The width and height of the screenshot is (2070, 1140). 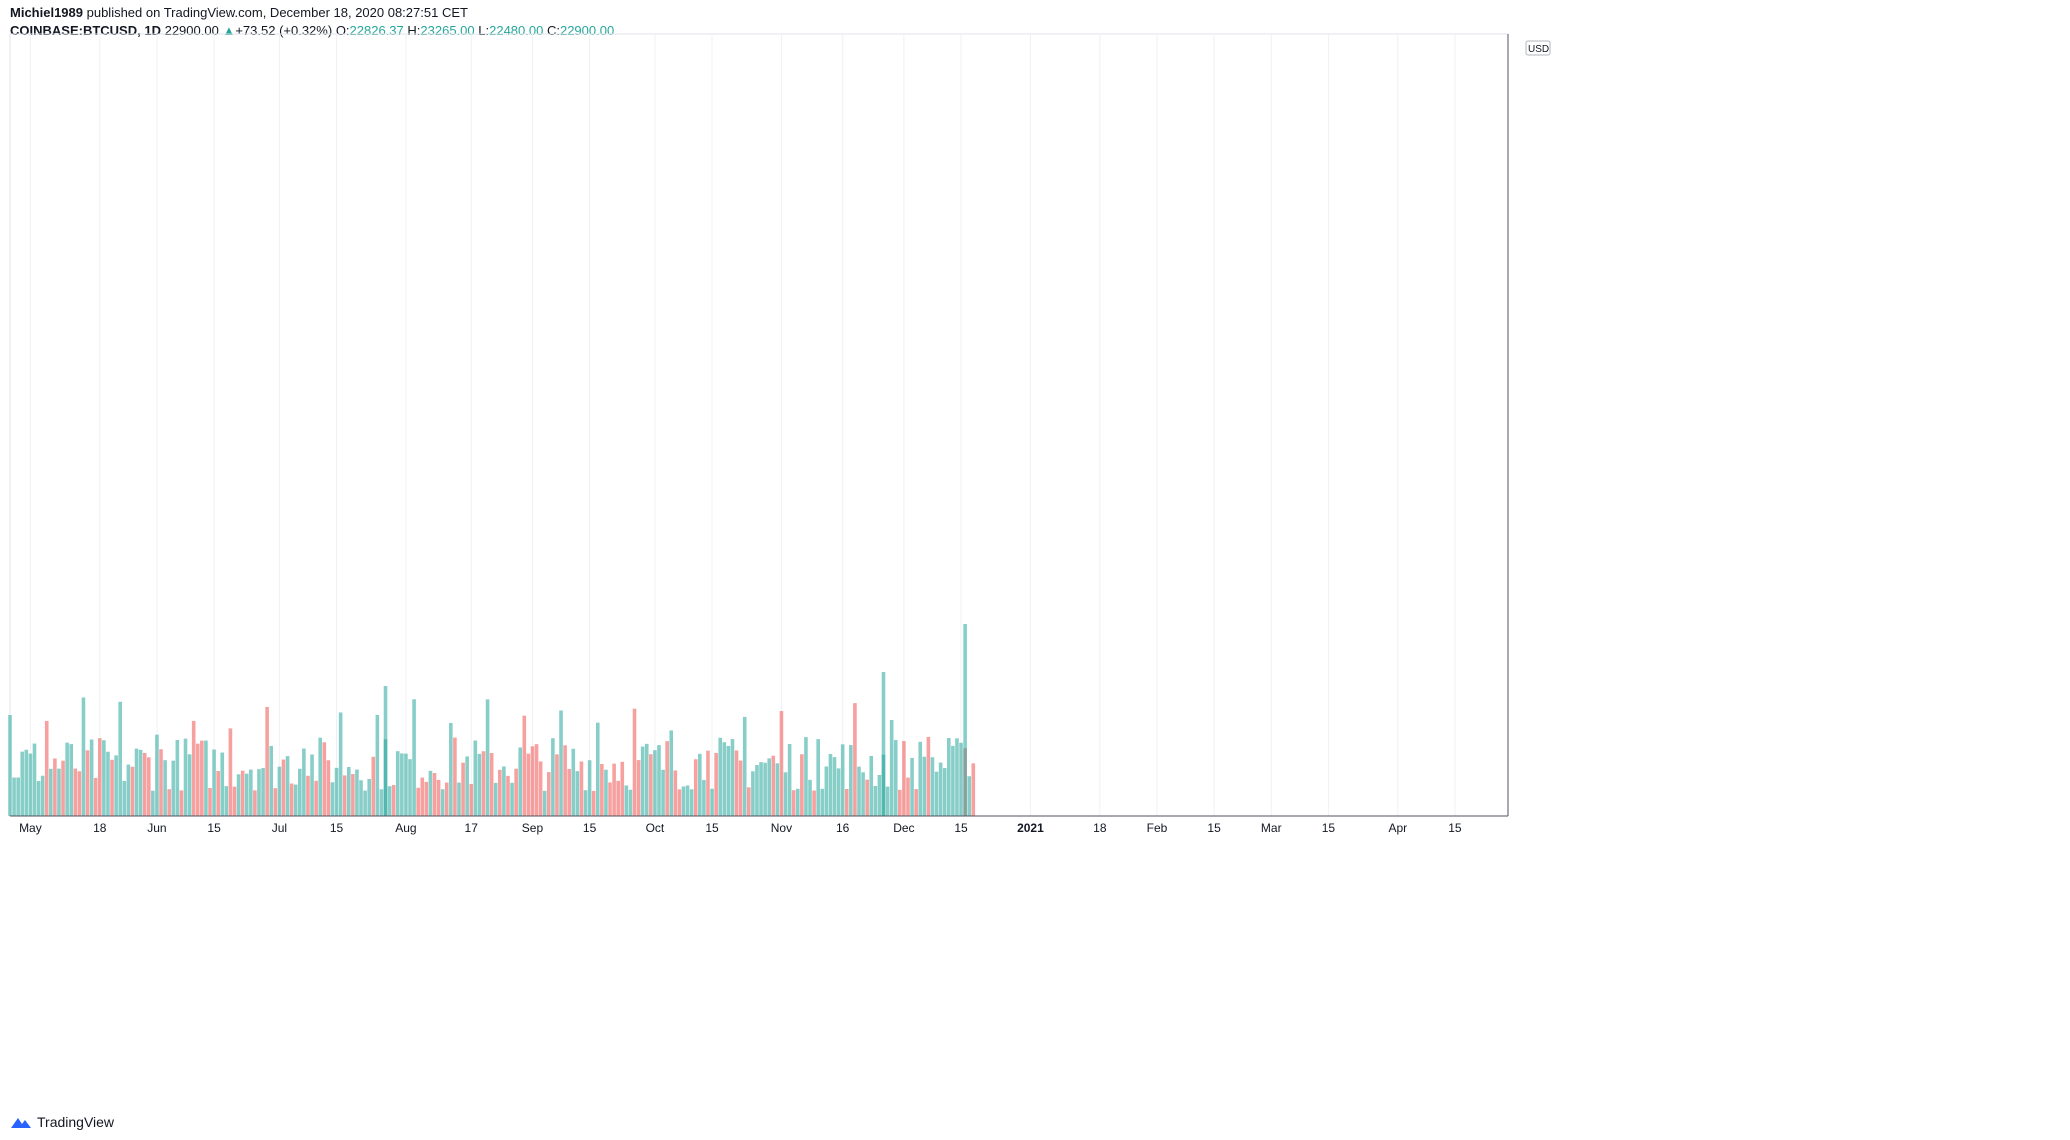 What do you see at coordinates (30, 828) in the screenshot?
I see `time-tick-label: May` at bounding box center [30, 828].